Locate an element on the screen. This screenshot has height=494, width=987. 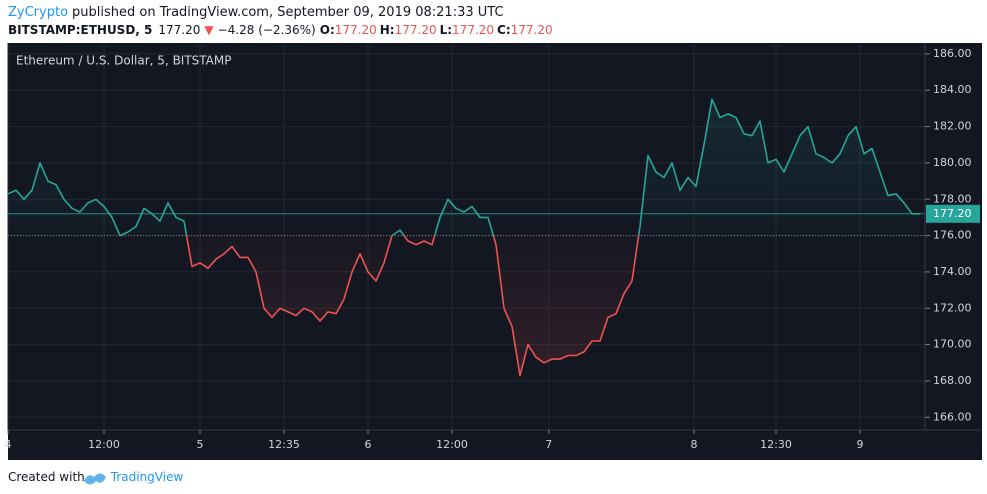
x-tick-label: 5 is located at coordinates (200, 444).